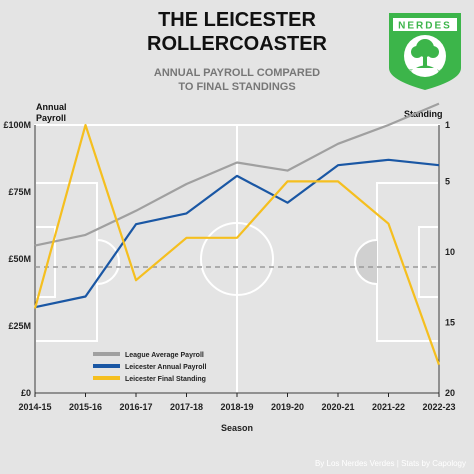 Image resolution: width=474 pixels, height=474 pixels. Describe the element at coordinates (34, 407) in the screenshot. I see `x-tick-label: 2014-15` at that location.